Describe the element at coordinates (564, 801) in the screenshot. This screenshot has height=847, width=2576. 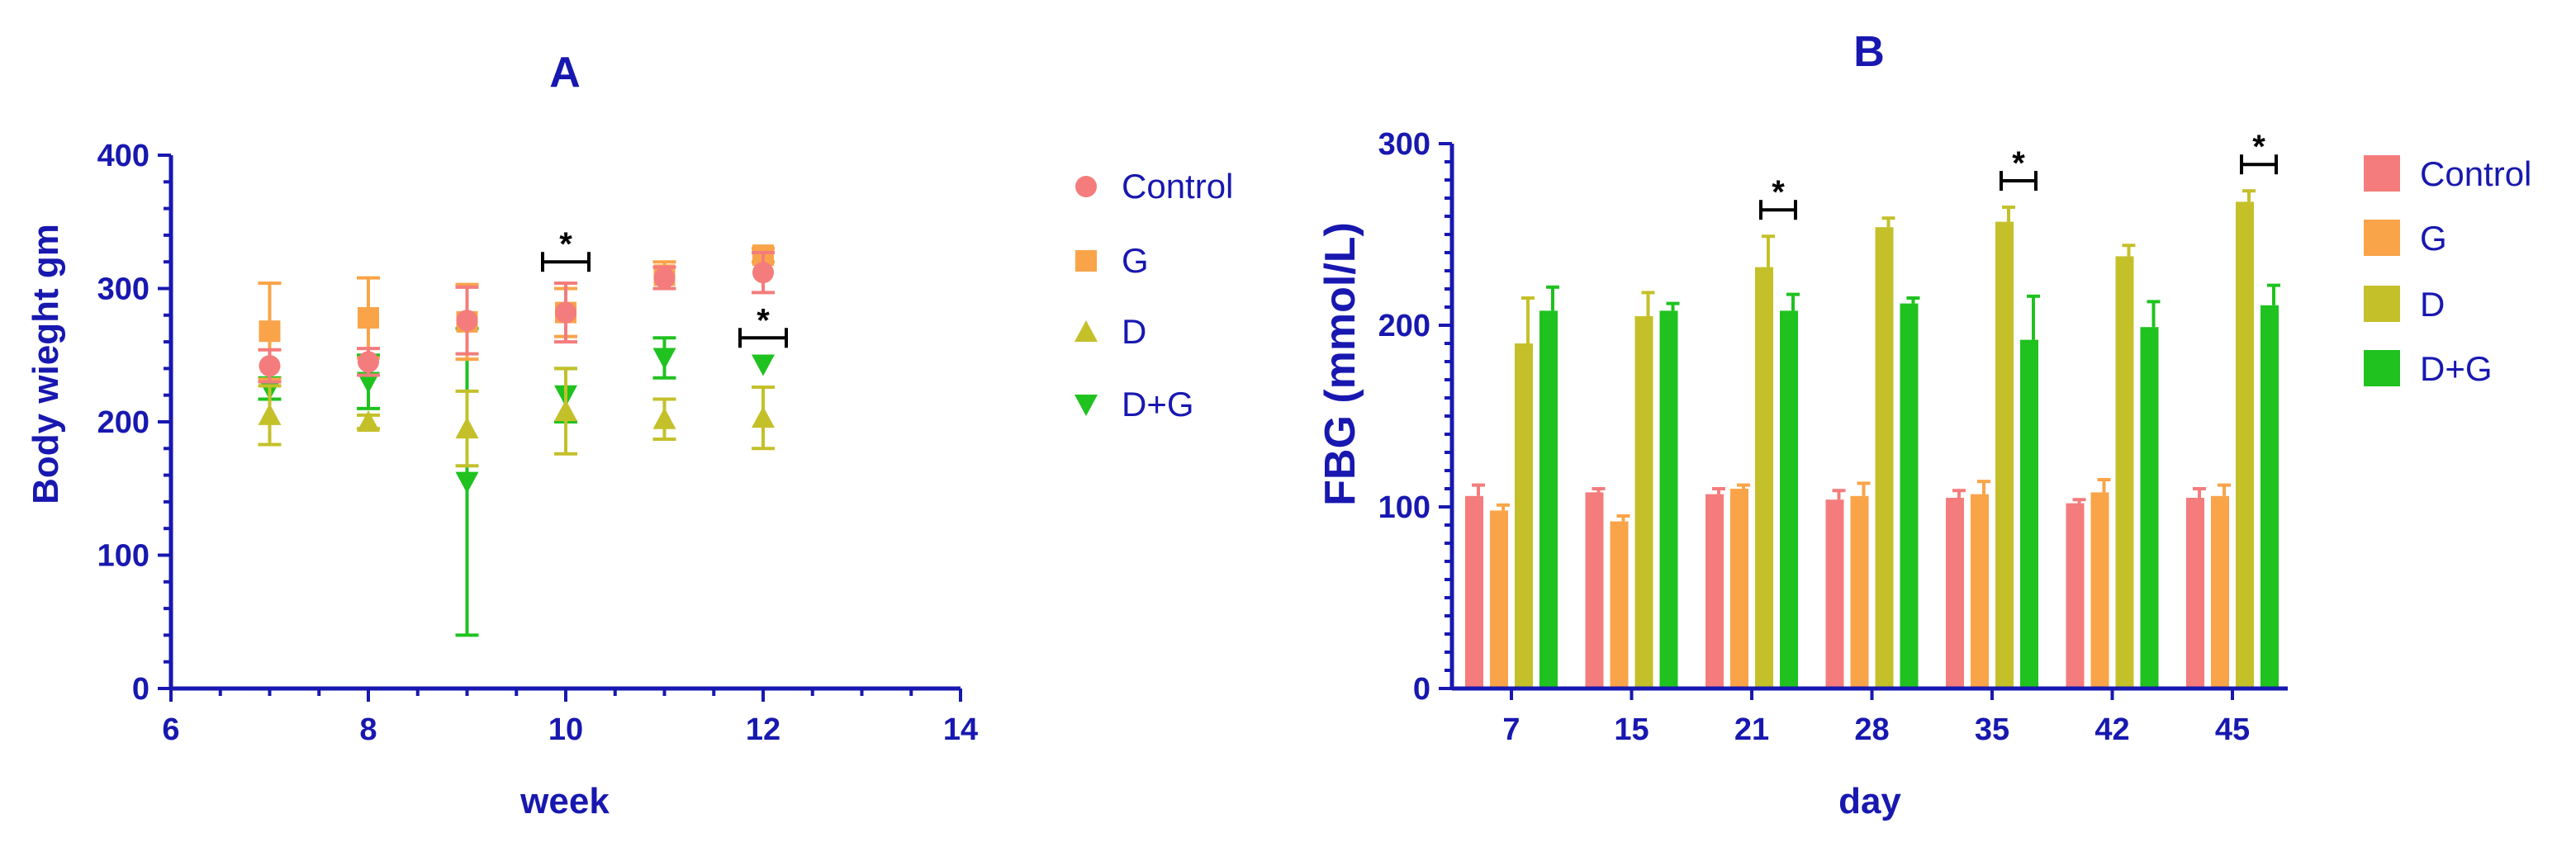
I see `panel-a-x-axis-label: week` at that location.